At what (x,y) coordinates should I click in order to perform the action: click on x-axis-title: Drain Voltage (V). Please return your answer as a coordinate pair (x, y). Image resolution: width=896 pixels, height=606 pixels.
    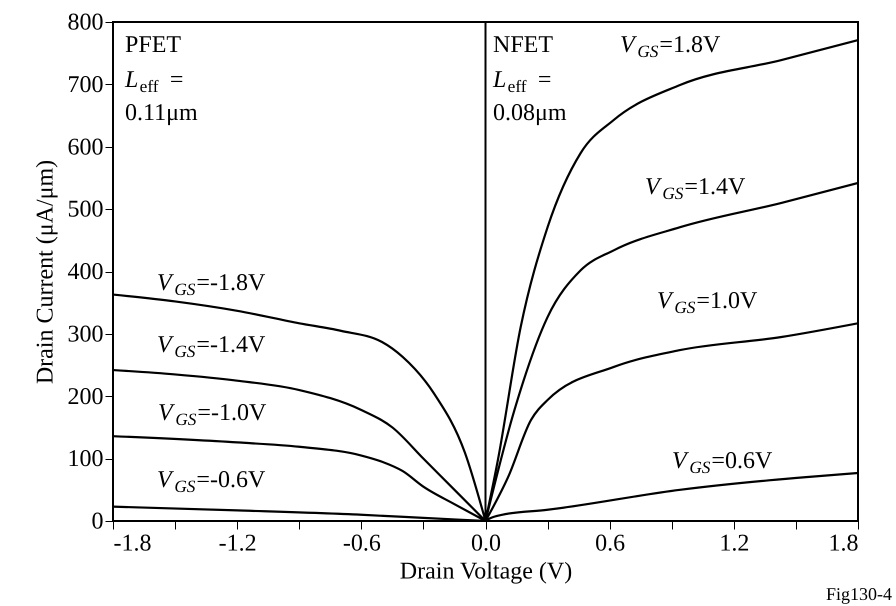
    Looking at the image, I should click on (486, 571).